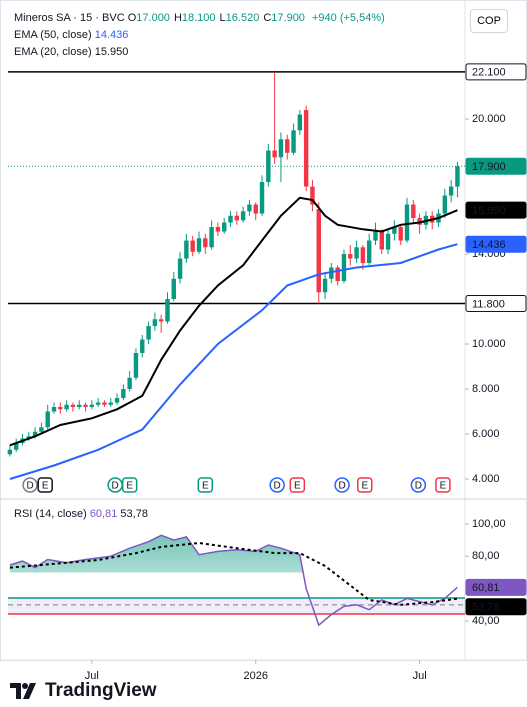 The image size is (527, 707). Describe the element at coordinates (486, 434) in the screenshot. I see `y-tick-label: 6.000` at that location.